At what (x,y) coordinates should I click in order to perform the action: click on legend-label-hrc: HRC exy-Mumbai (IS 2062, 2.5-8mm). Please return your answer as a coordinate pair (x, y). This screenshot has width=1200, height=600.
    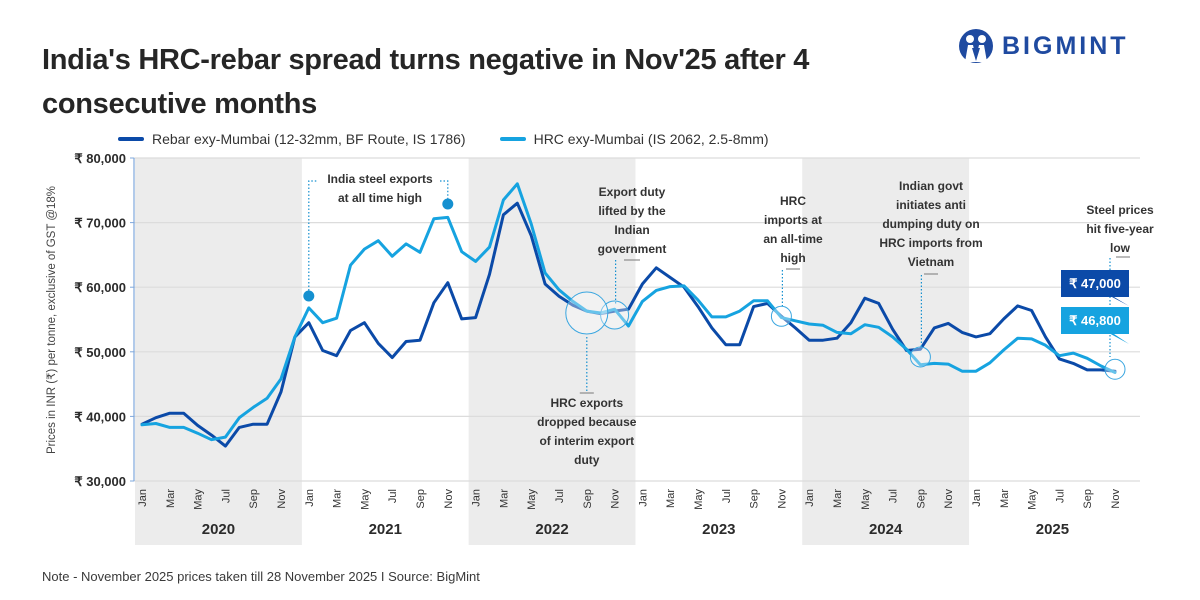
    Looking at the image, I should click on (651, 139).